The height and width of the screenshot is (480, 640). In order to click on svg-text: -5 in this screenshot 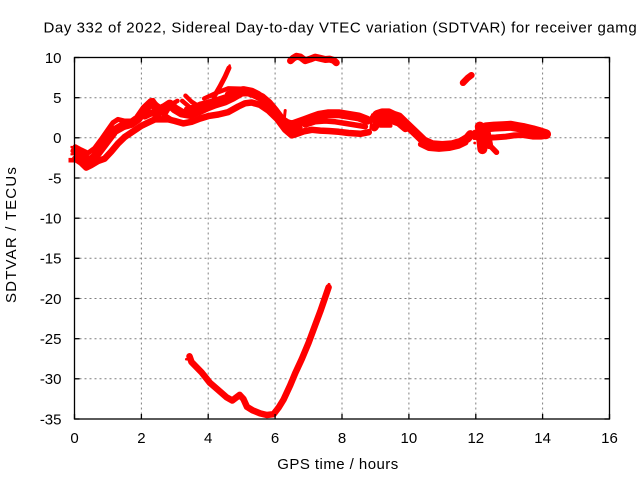, I will do `click(54, 178)`.